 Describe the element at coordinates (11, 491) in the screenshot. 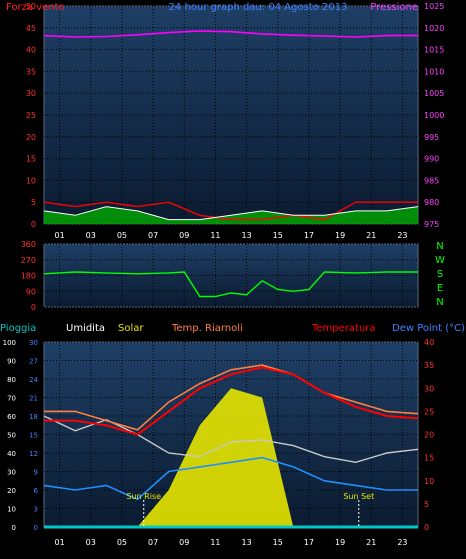

I see `y-tick-humidity: 20` at that location.